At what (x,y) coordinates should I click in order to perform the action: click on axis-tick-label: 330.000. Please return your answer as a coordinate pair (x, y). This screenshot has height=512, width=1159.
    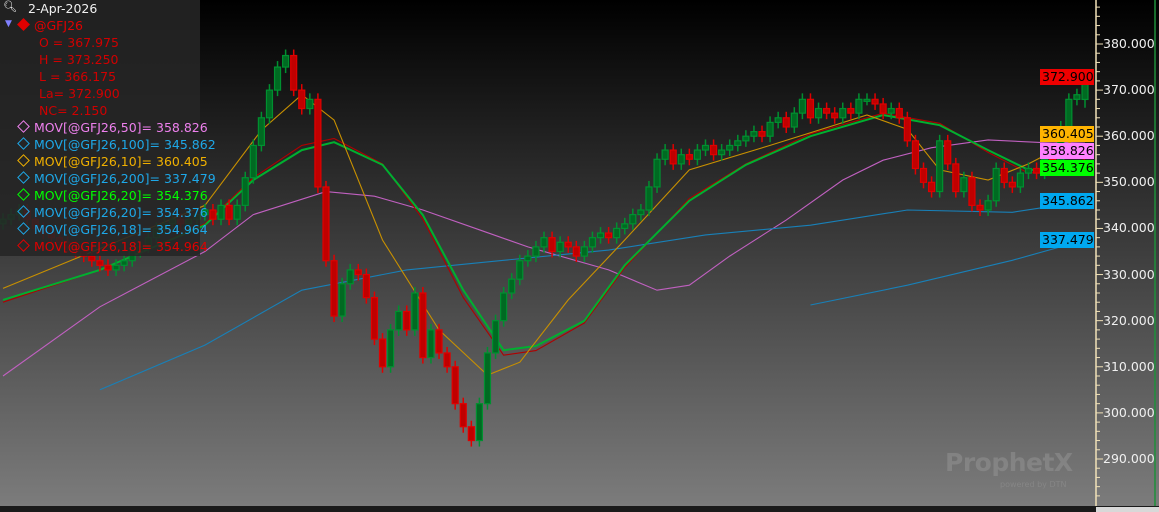
    Looking at the image, I should click on (1129, 274).